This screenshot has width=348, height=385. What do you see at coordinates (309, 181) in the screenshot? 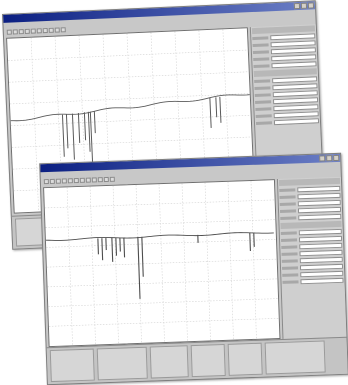
I see `panel-header` at bounding box center [309, 181].